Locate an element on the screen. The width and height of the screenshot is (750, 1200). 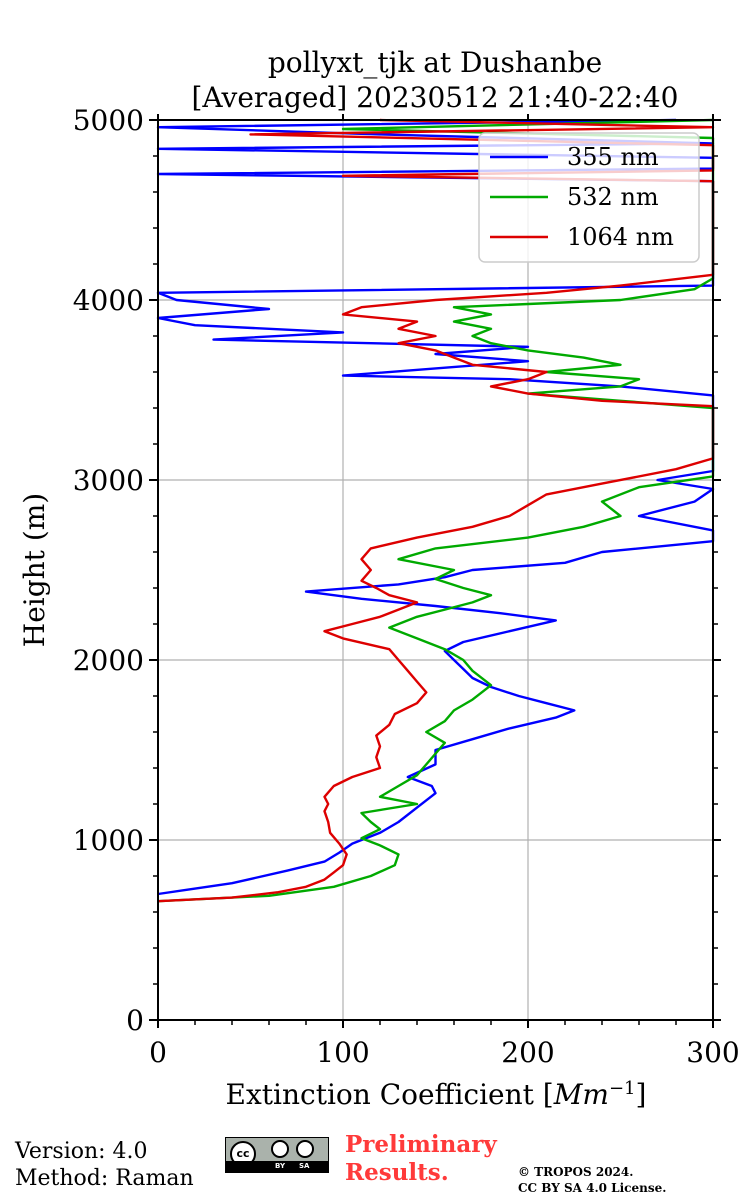
sa-label: SA is located at coordinates (304, 1166).